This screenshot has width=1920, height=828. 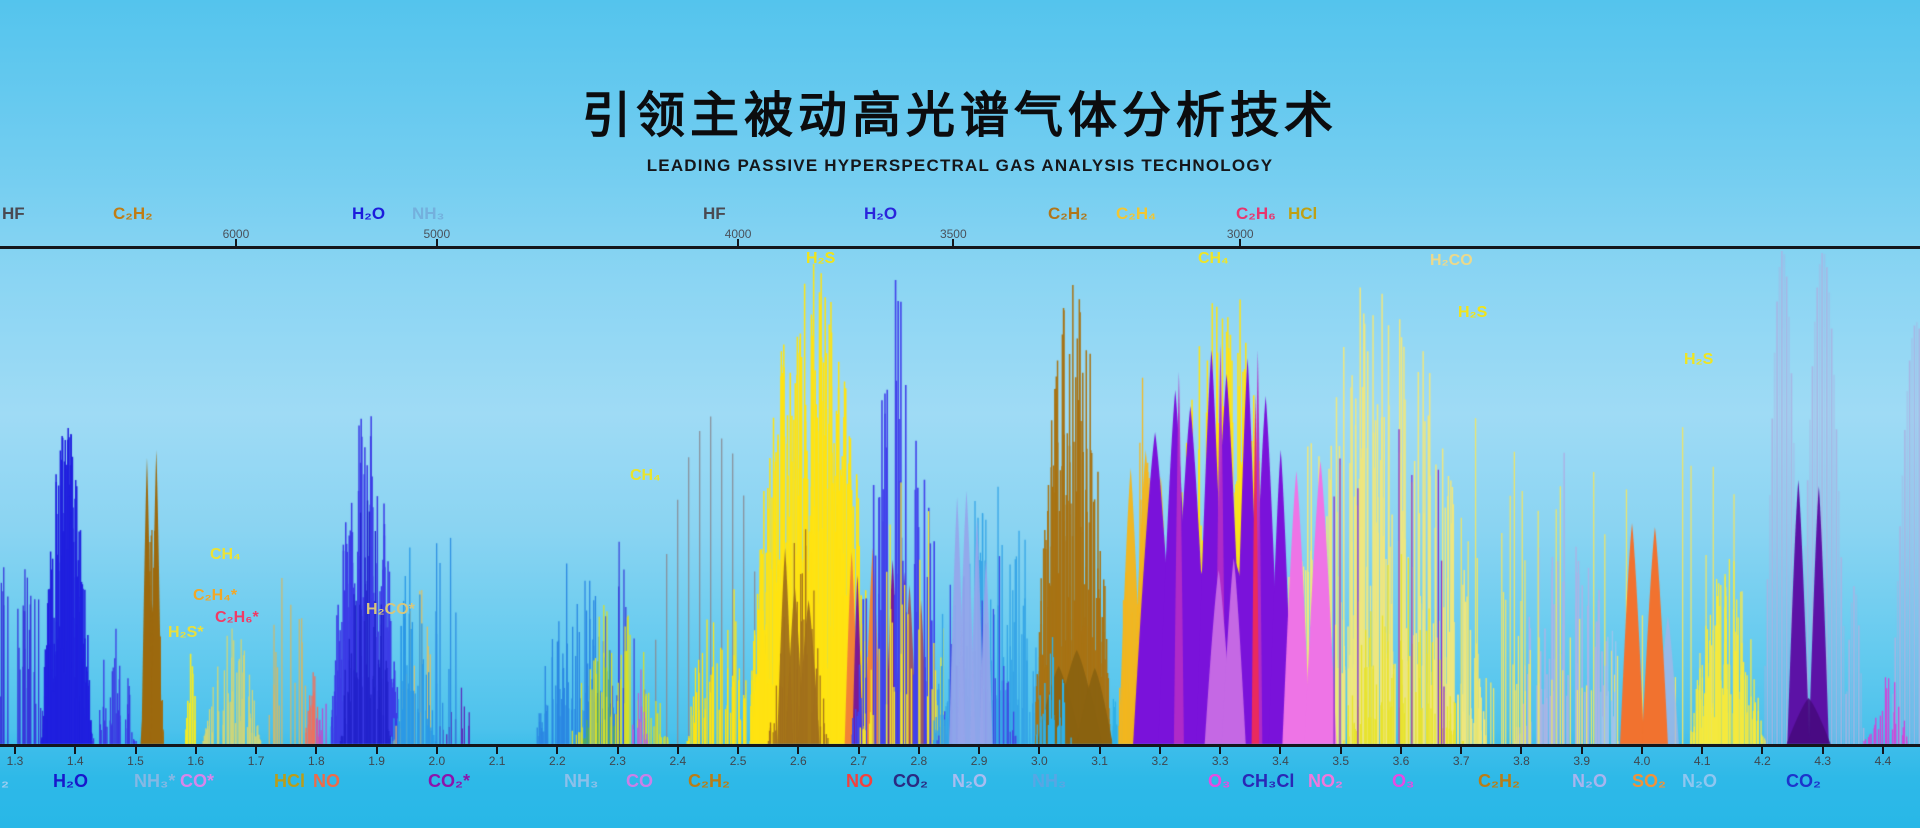 What do you see at coordinates (186, 632) in the screenshot?
I see `plot-gas-label: H₂S*` at bounding box center [186, 632].